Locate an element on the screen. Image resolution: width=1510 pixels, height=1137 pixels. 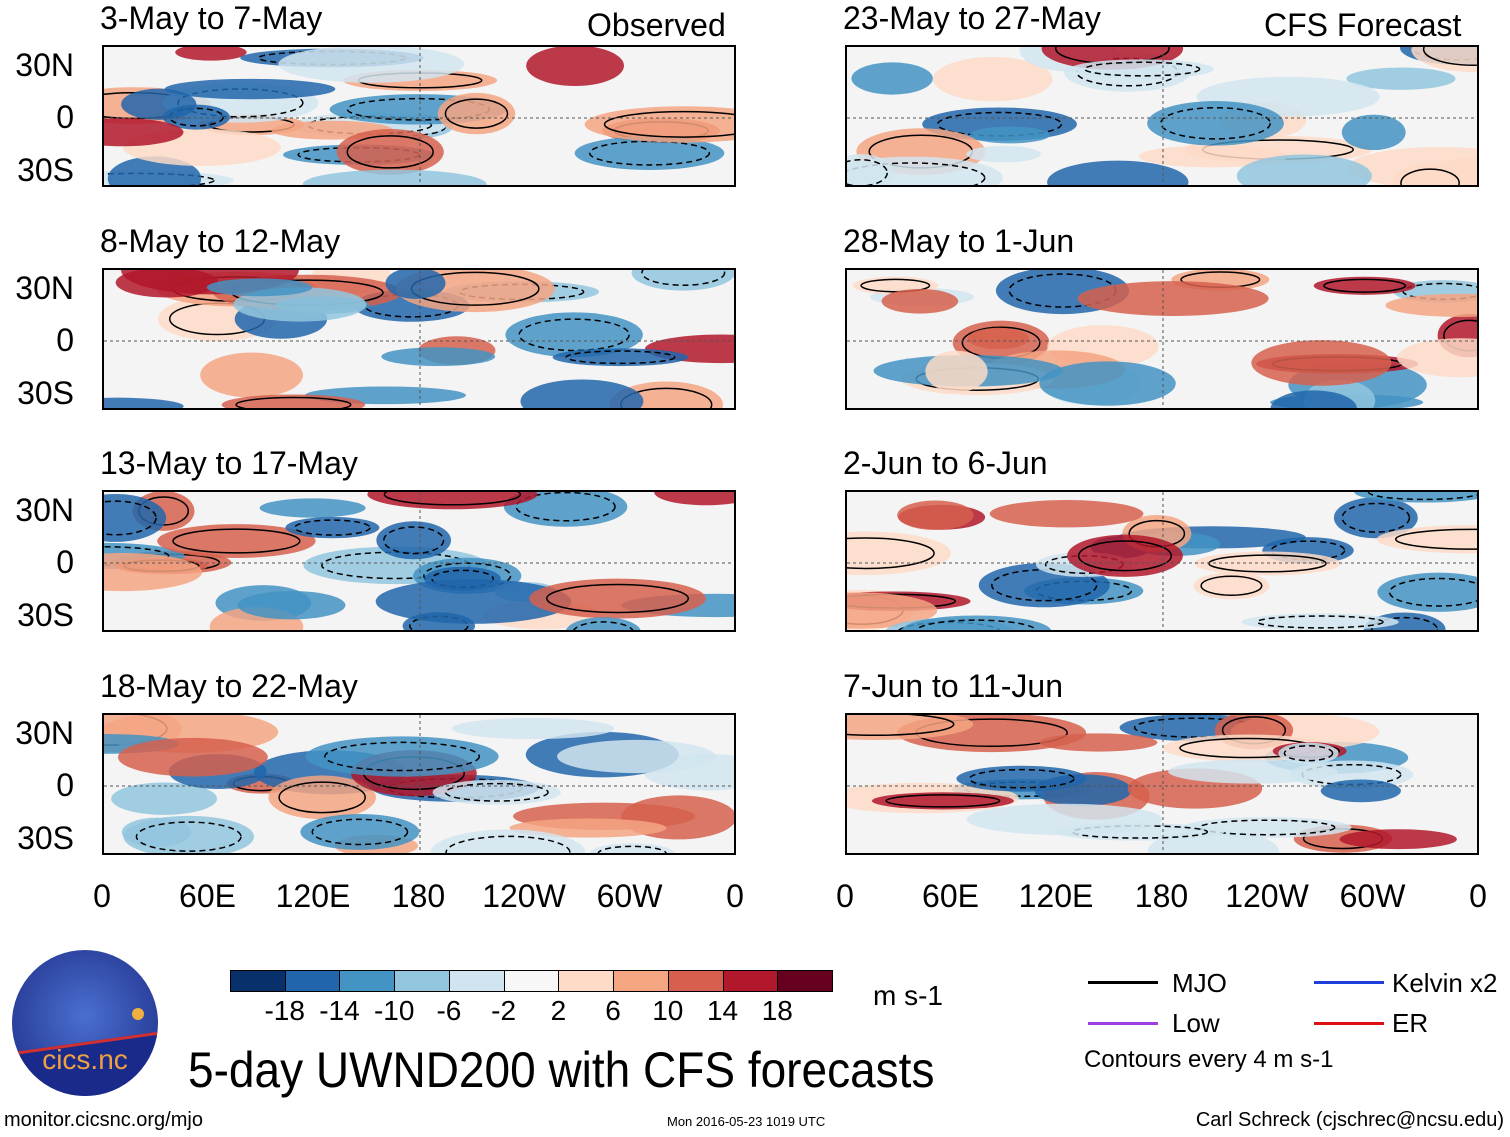
legend-low: Low is located at coordinates (1196, 1023).